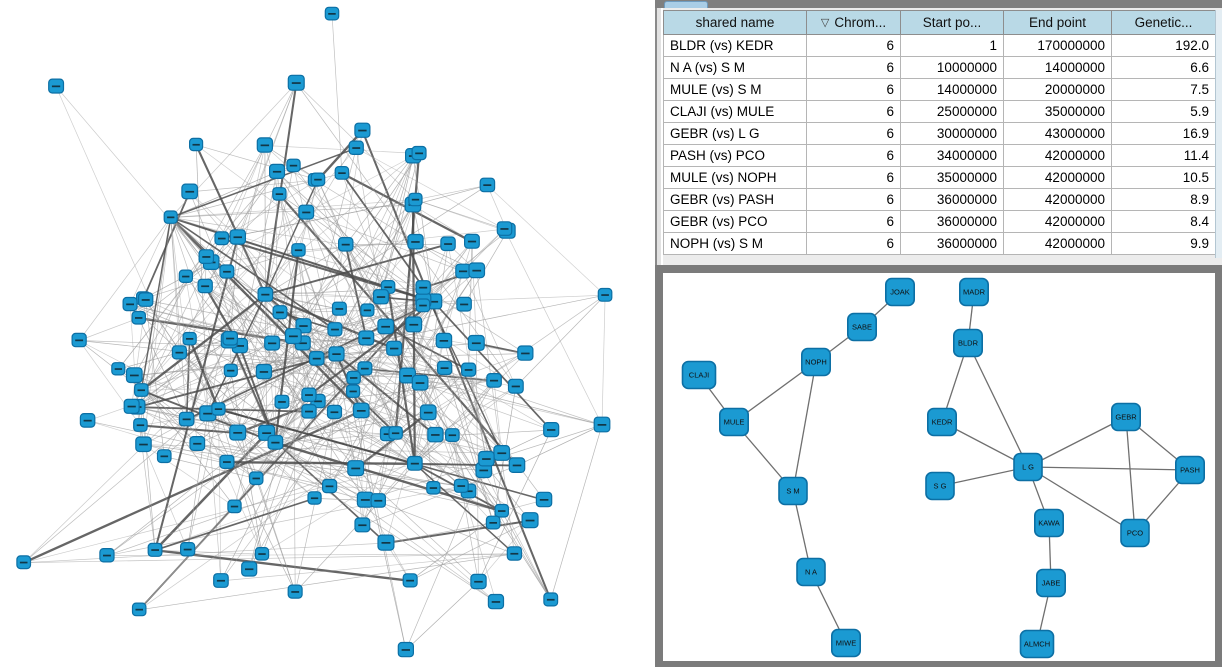 The height and width of the screenshot is (669, 1222). I want to click on table-row: N A (vs) S M 6 10000000 14000000 6.6, so click(939, 67).